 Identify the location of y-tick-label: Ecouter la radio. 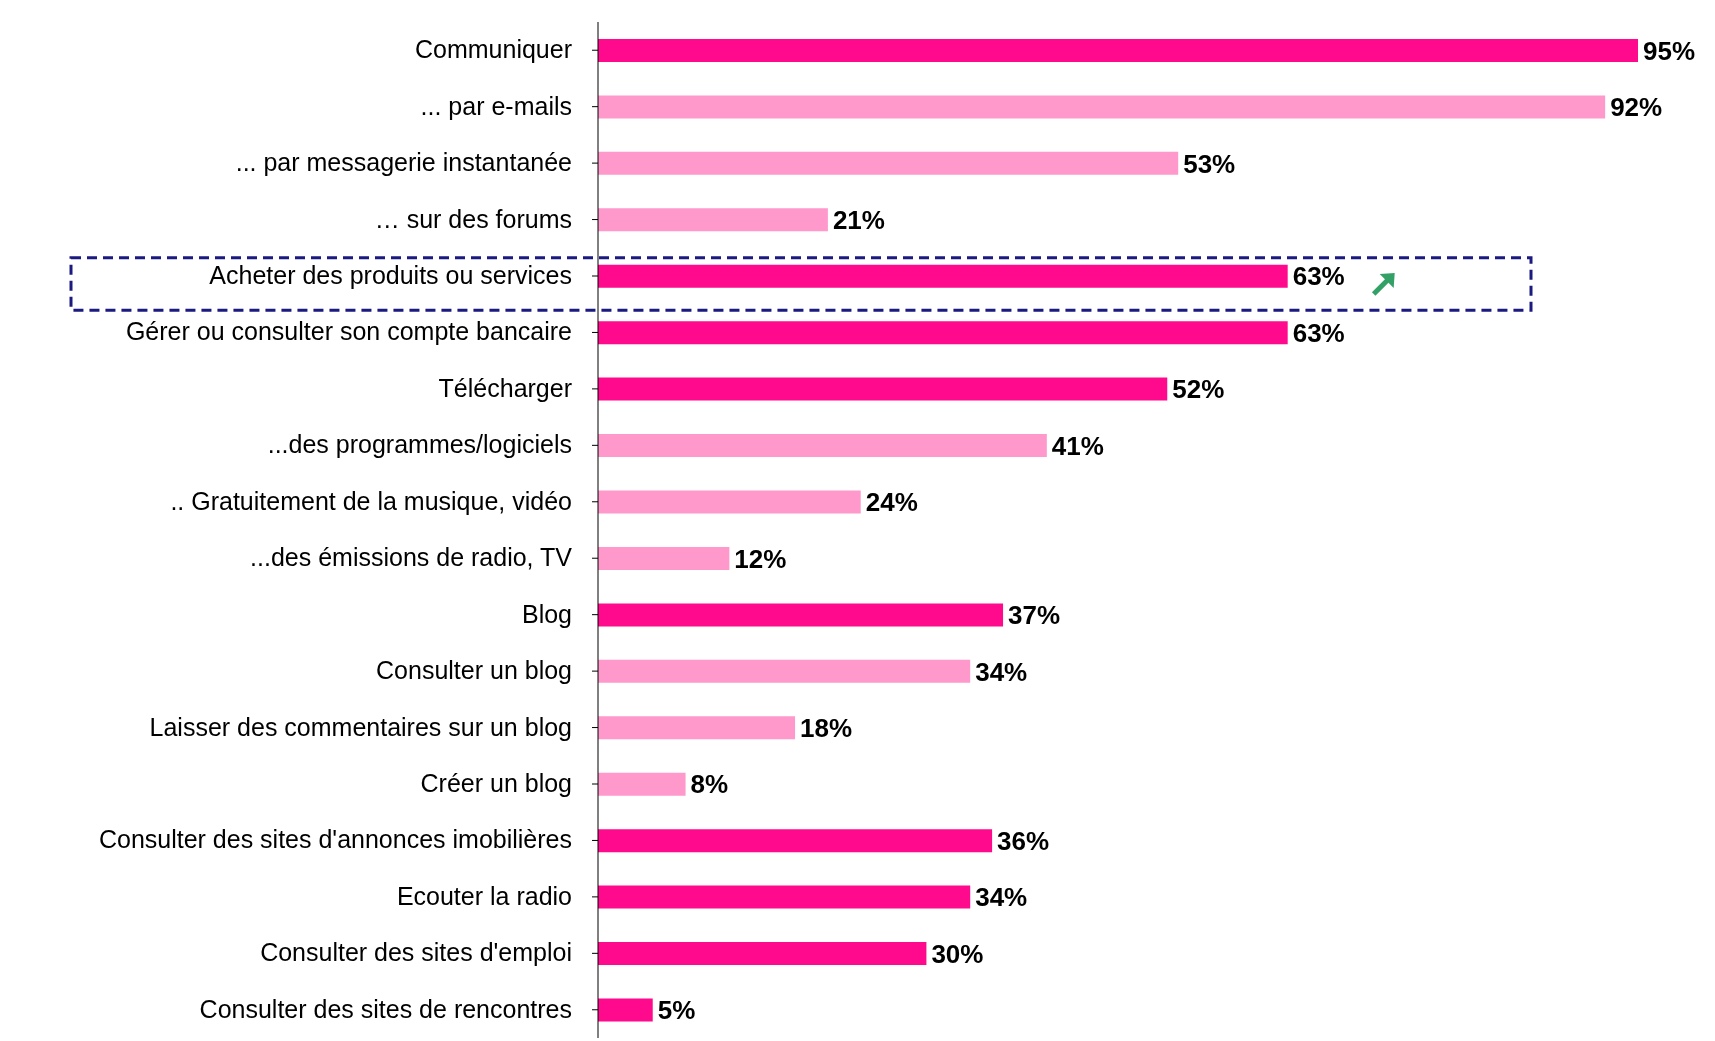
(484, 895).